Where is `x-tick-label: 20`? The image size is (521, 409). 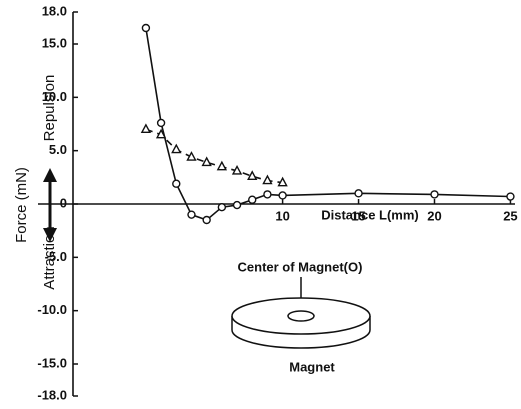 x-tick-label: 20 is located at coordinates (434, 215).